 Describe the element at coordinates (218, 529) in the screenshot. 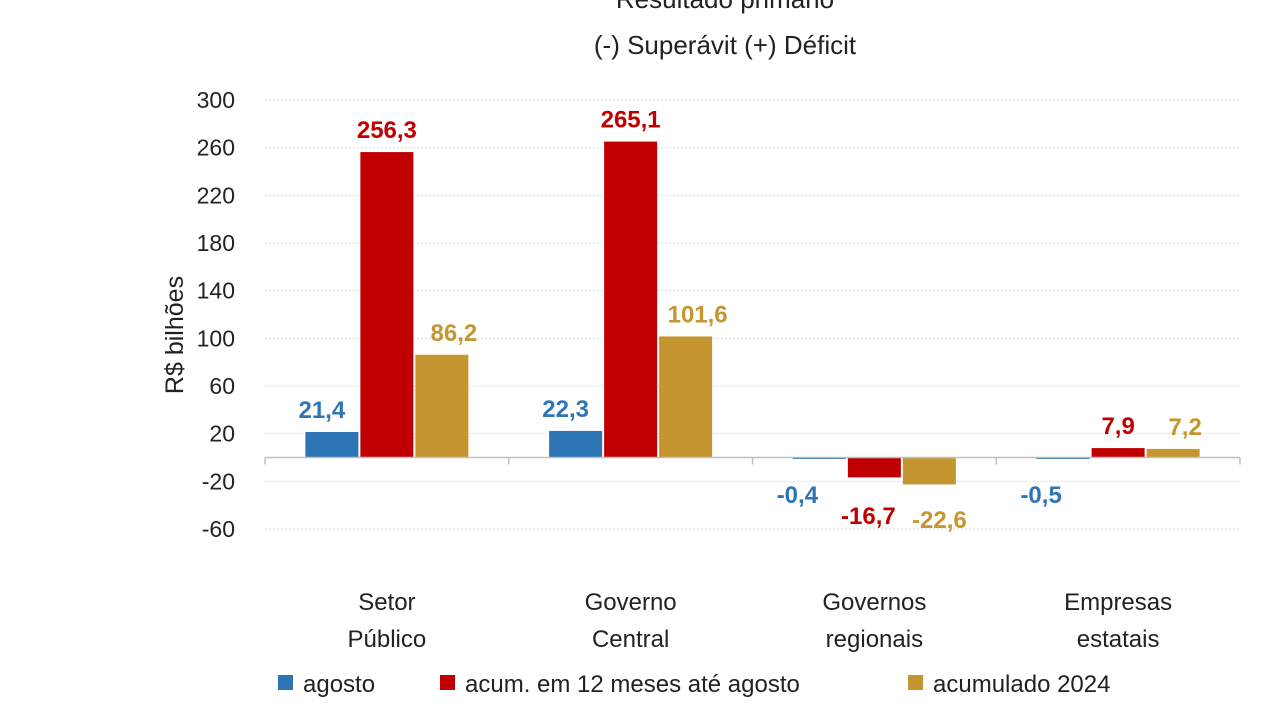

I see `y-tick-label: -60` at that location.